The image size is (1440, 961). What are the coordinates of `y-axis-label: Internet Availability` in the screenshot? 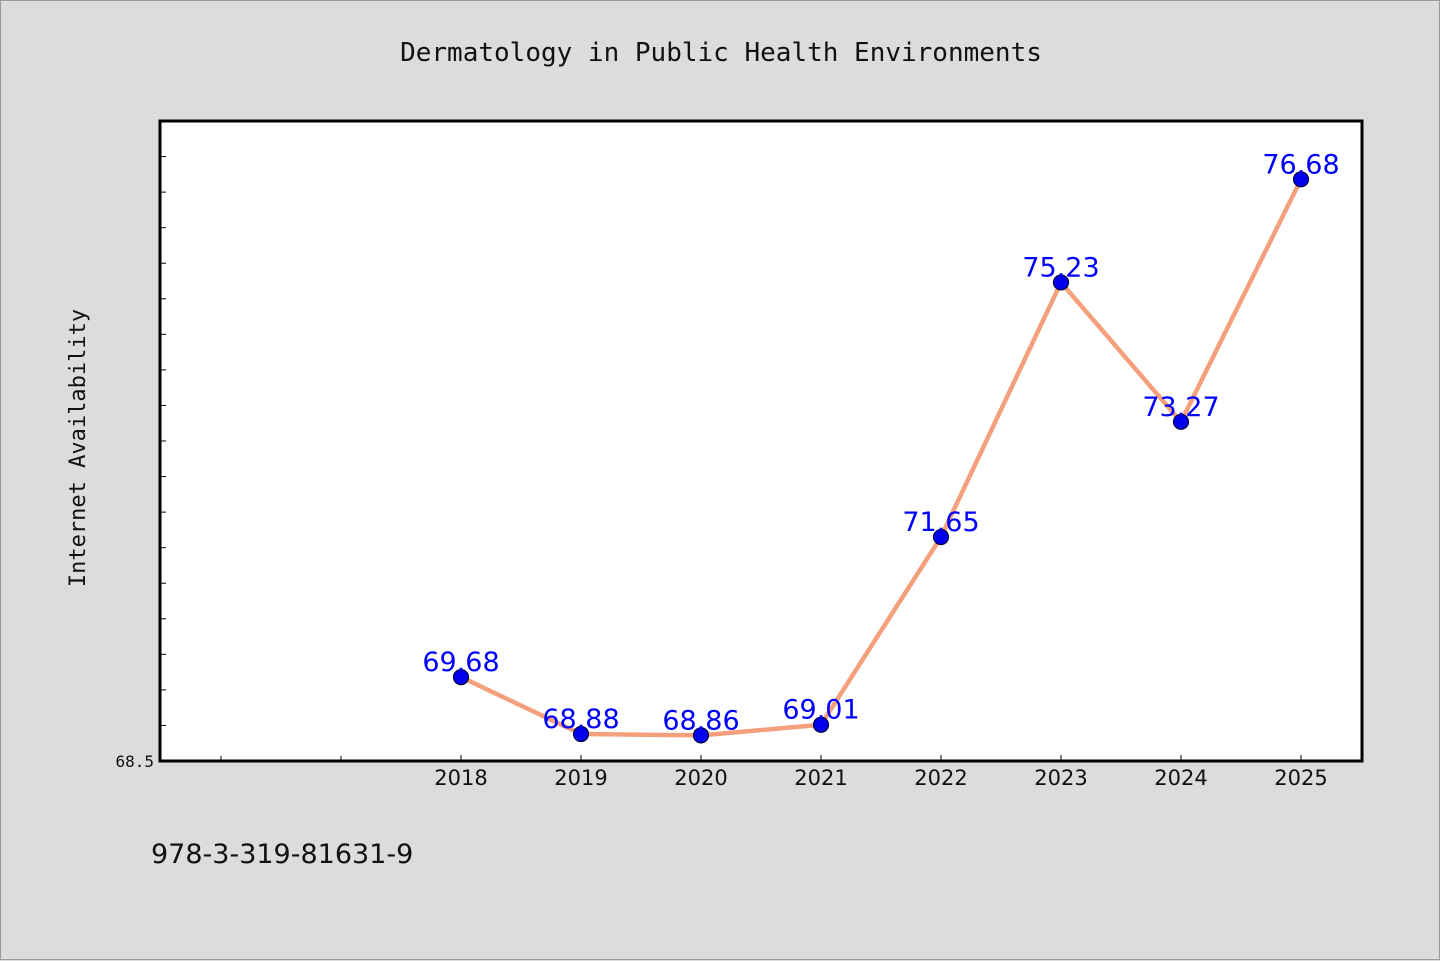 It's located at (78, 448).